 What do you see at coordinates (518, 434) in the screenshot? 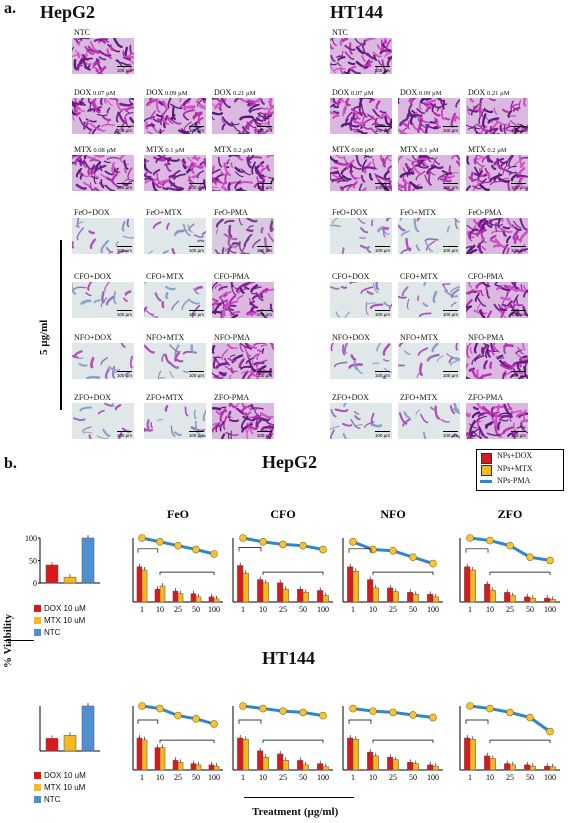
I see `ht144-r7-c3-scale-bar: 100 µm` at bounding box center [518, 434].